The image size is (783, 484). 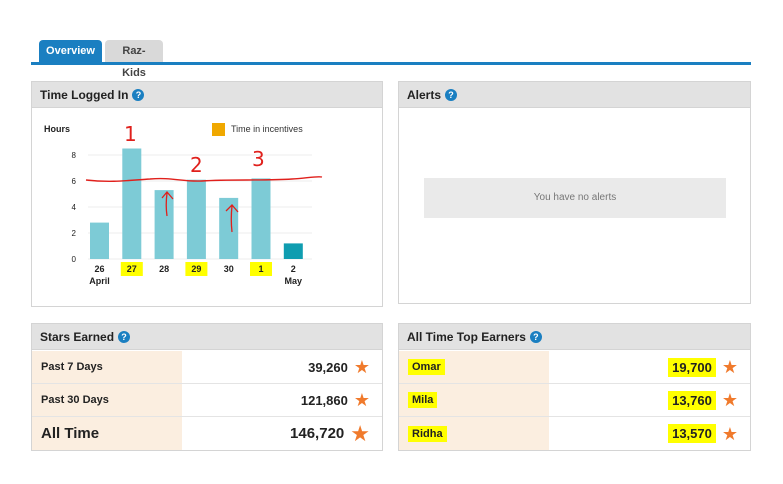 What do you see at coordinates (692, 400) in the screenshot?
I see `row-value: 13,760` at bounding box center [692, 400].